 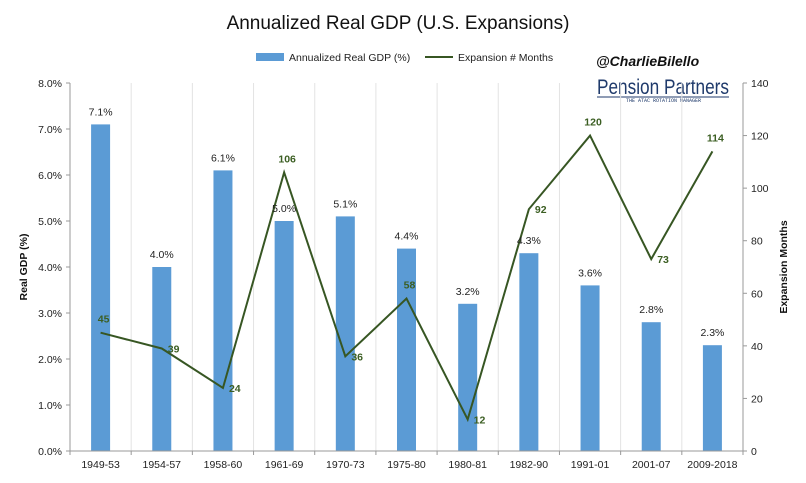 I want to click on y-axis-right-title: Expansion Months, so click(x=784, y=266).